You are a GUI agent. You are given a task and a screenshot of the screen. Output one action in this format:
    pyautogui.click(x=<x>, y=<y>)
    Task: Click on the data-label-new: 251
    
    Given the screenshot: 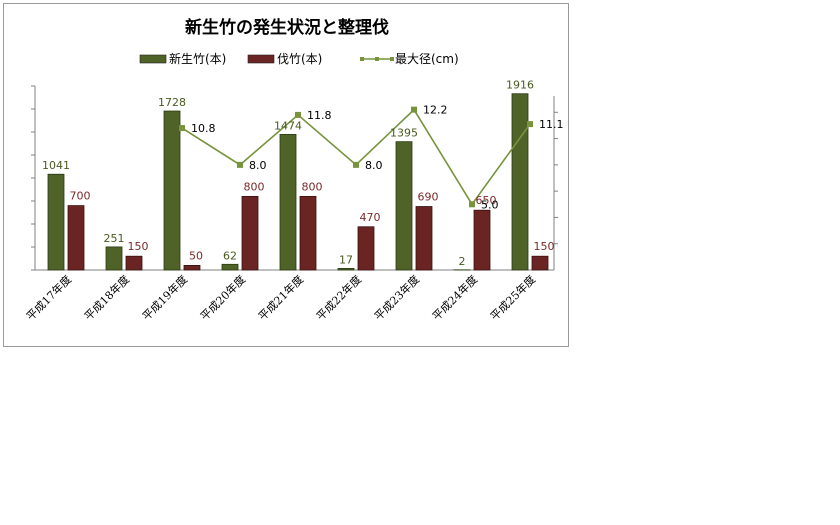 What is the action you would take?
    pyautogui.click(x=114, y=238)
    